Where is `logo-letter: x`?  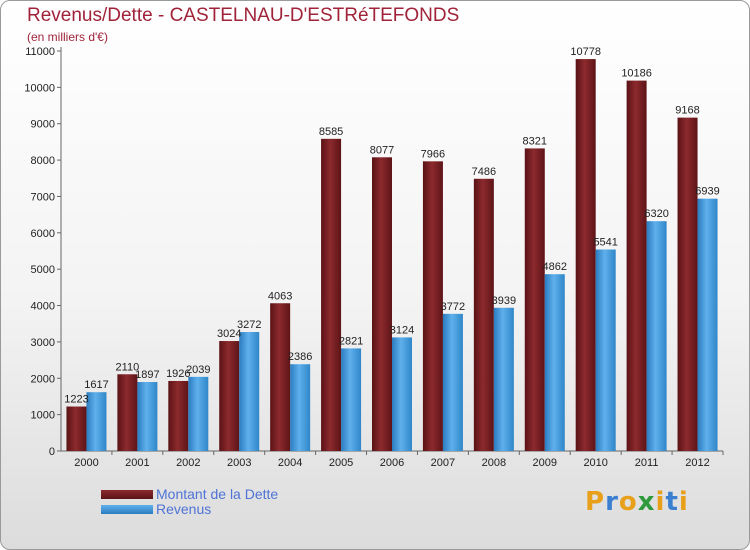
logo-letter: x is located at coordinates (646, 502).